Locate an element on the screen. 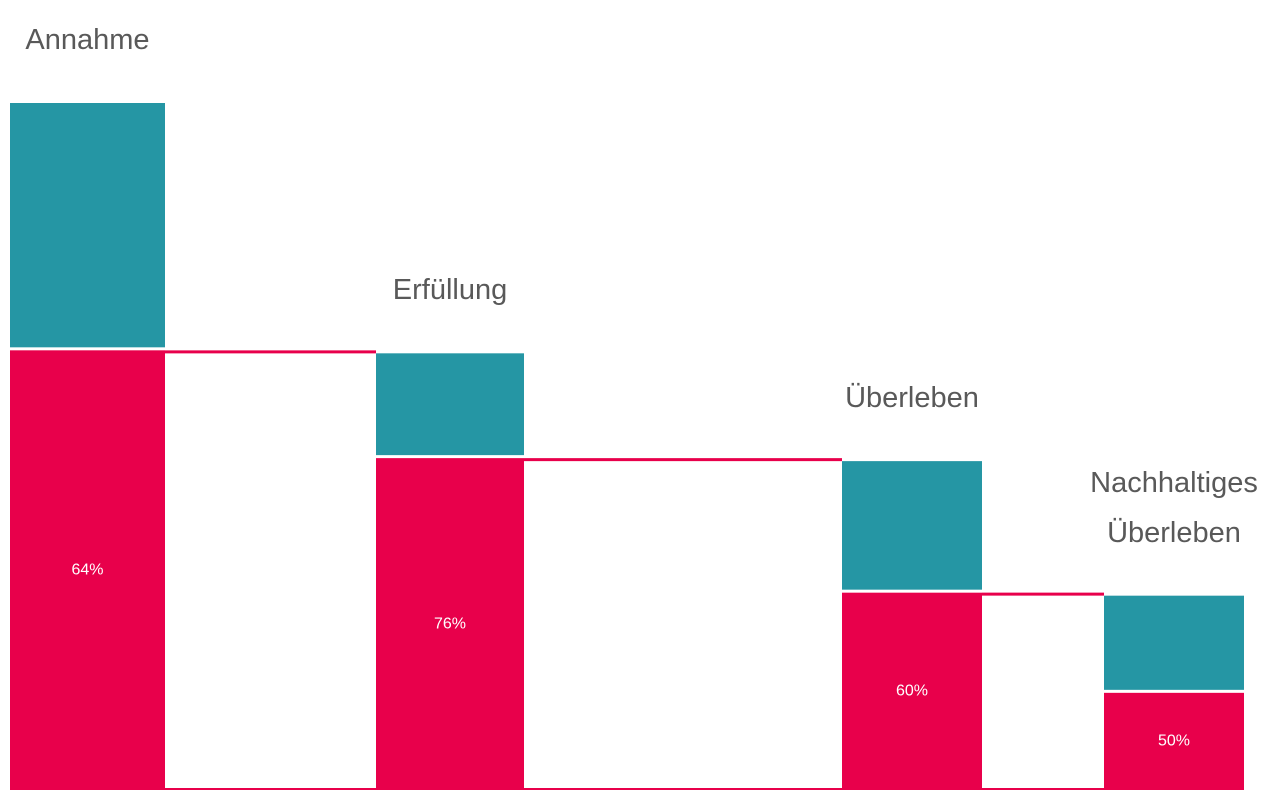 The image size is (1280, 793). category-label: Annahme is located at coordinates (87, 40).